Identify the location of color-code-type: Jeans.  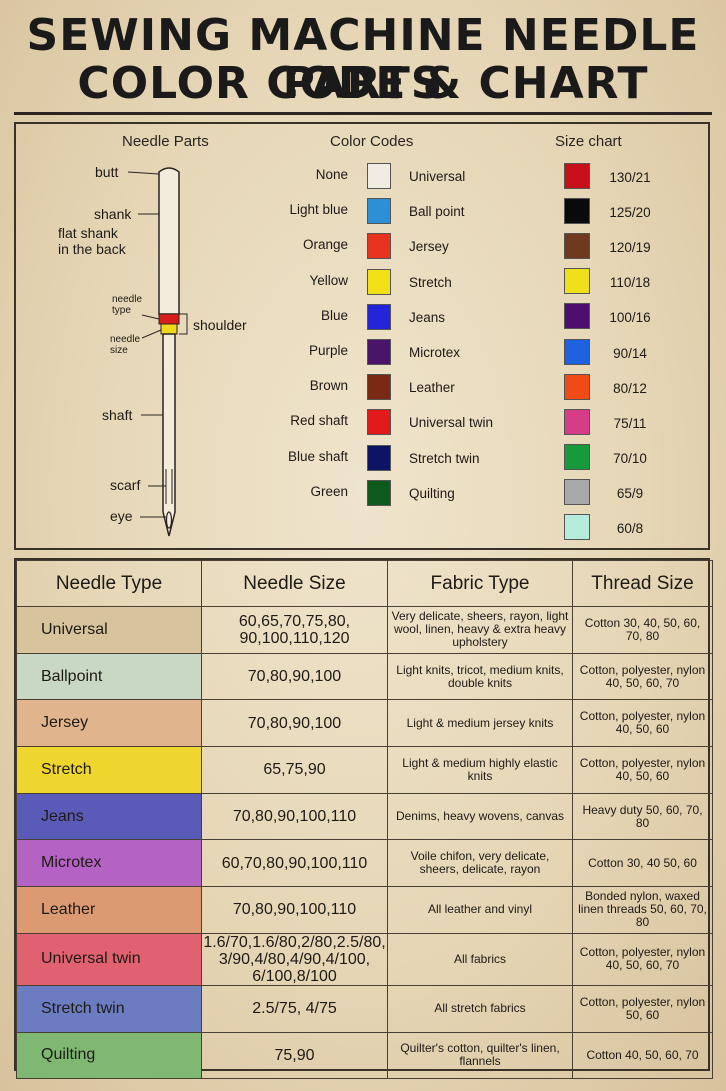
(427, 317).